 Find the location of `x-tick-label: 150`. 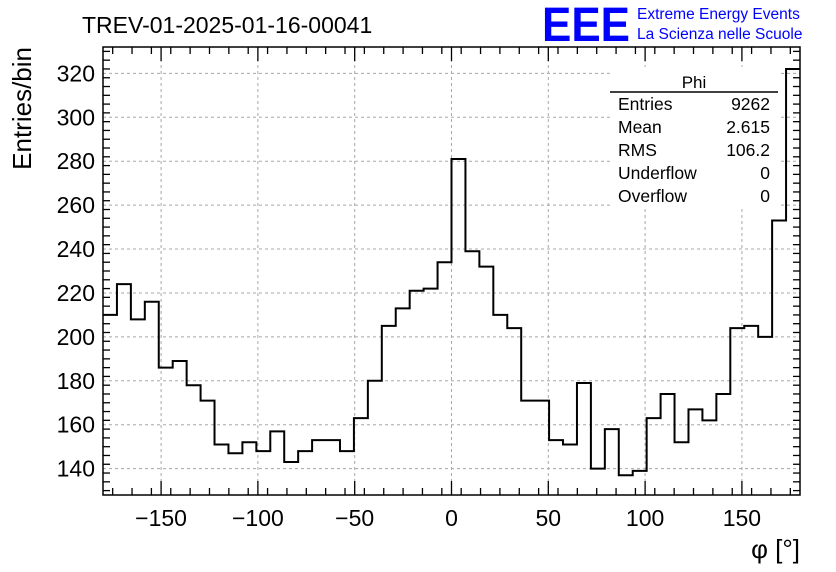

x-tick-label: 150 is located at coordinates (742, 518).